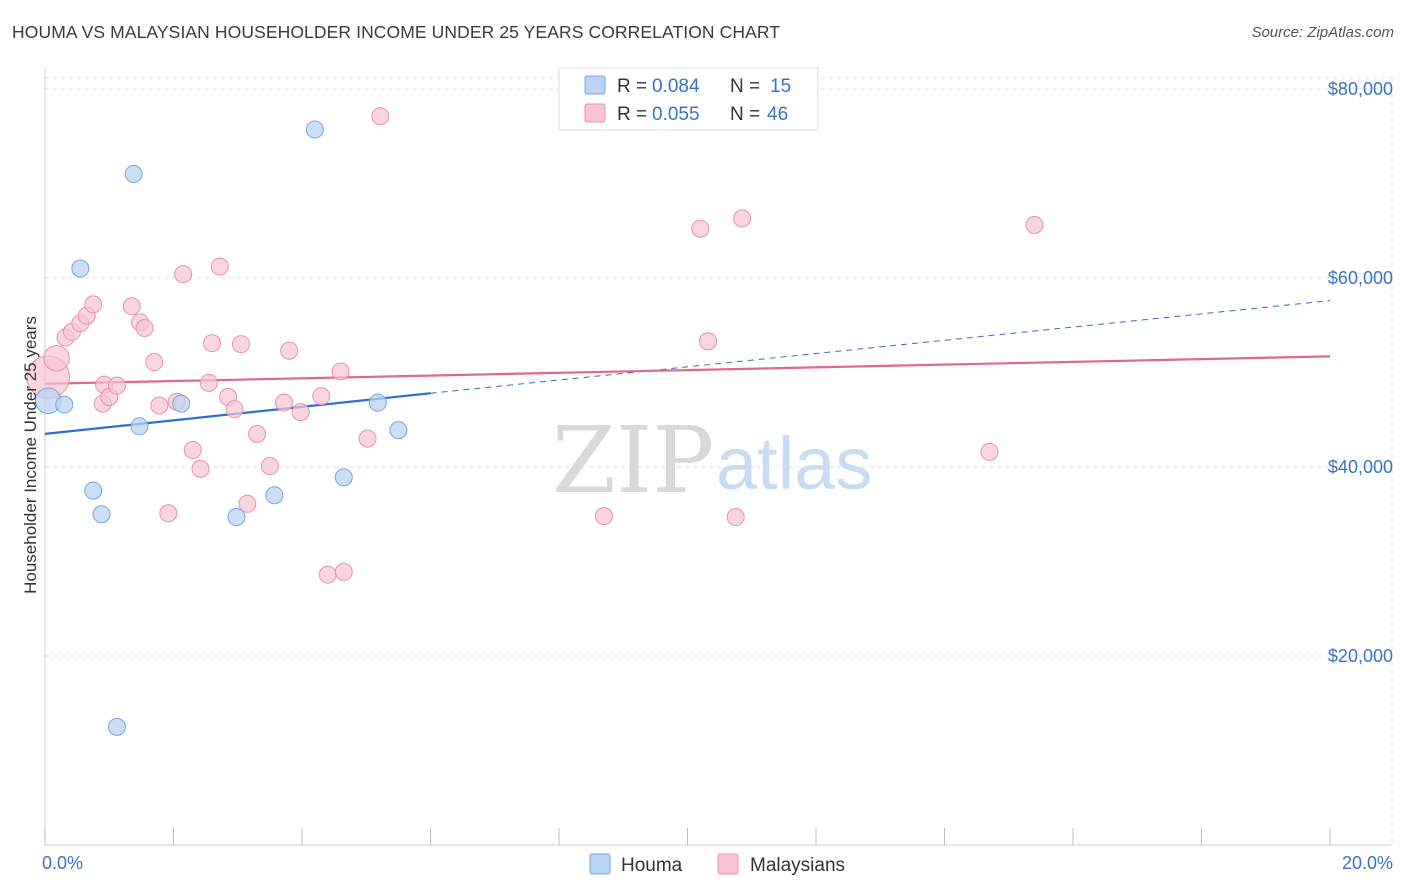 The width and height of the screenshot is (1406, 892). Describe the element at coordinates (745, 86) in the screenshot. I see `legend-houma-n-label: N =` at that location.